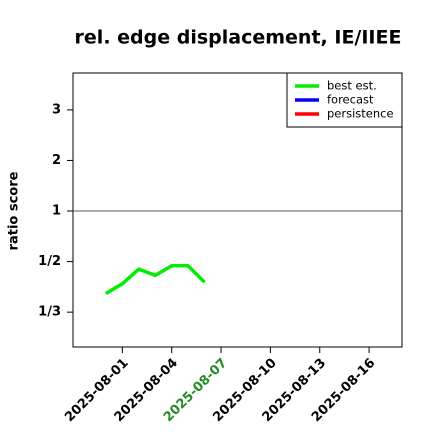 The image size is (440, 440). Describe the element at coordinates (56, 109) in the screenshot. I see `y-tick-label: 3` at that location.